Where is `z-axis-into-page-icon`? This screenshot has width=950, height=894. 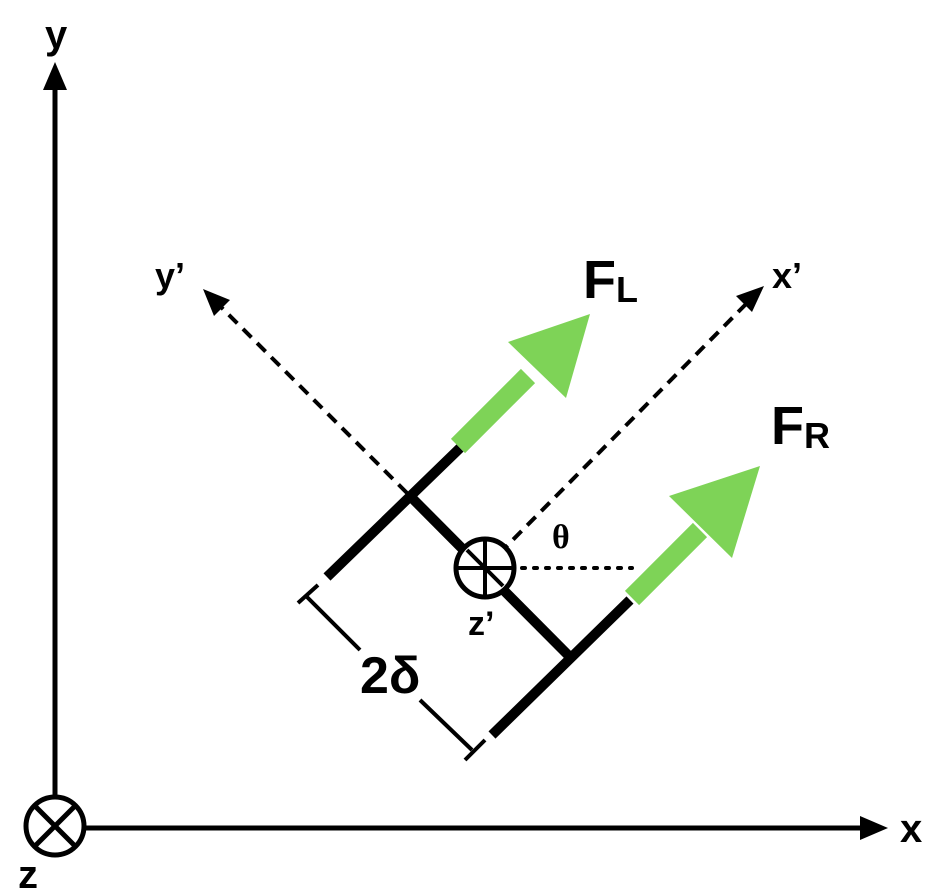
z-axis-into-page-icon is located at coordinates (55, 826).